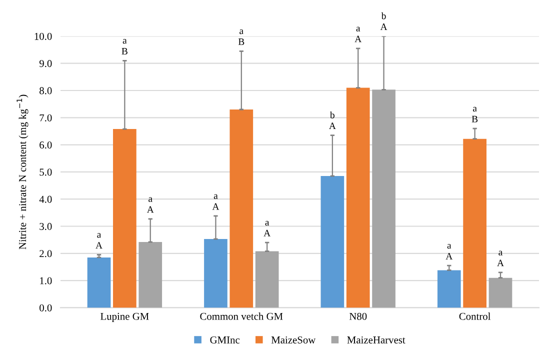  I want to click on x-tick-label: Common vetch GM, so click(241, 316).